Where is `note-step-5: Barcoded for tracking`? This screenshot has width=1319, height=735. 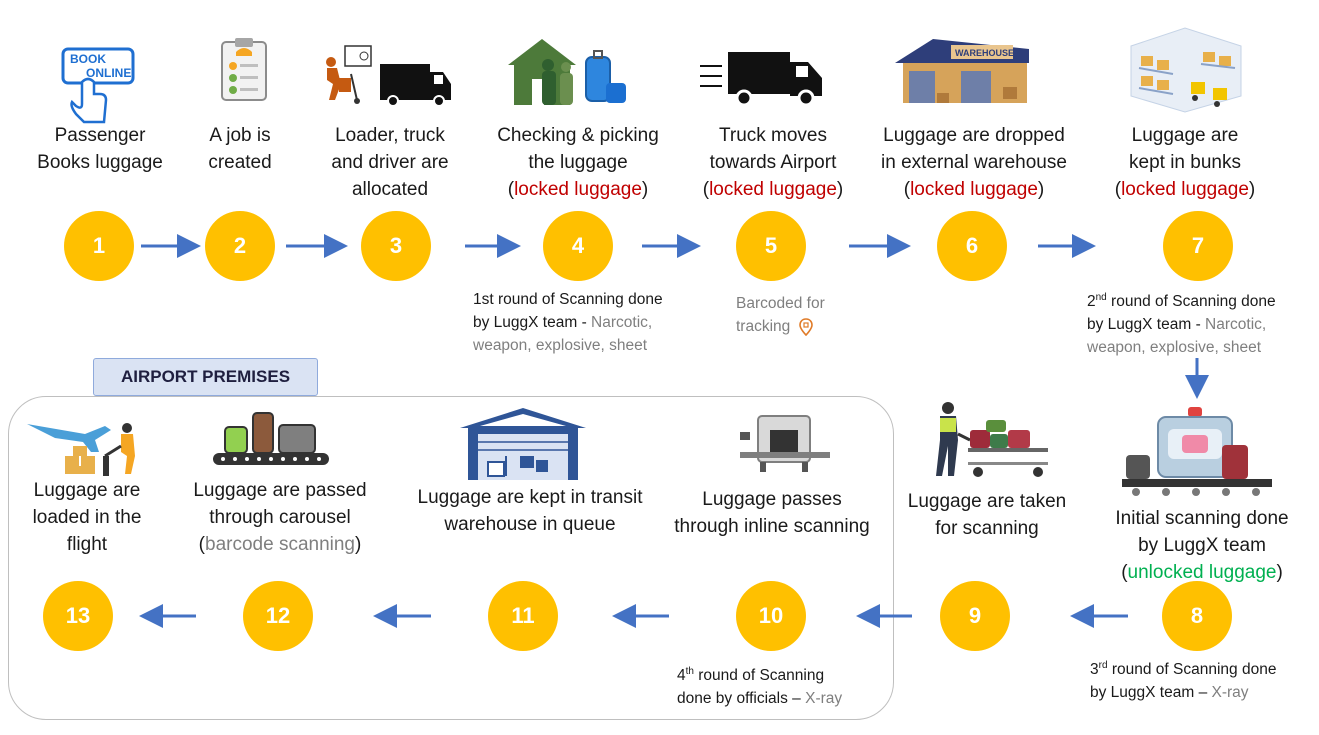 note-step-5: Barcoded for tracking is located at coordinates (780, 315).